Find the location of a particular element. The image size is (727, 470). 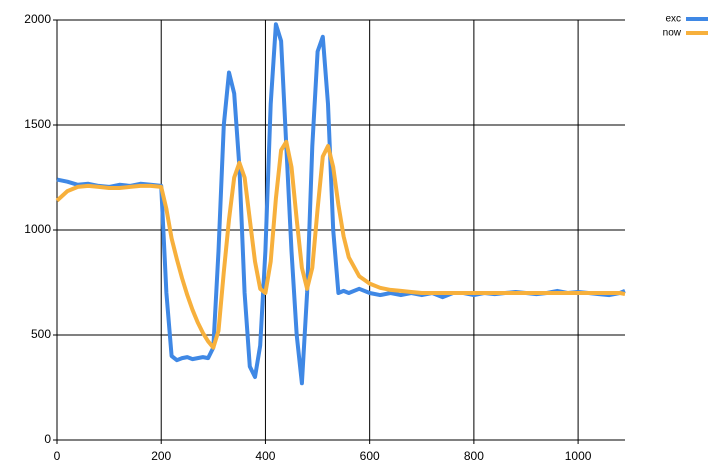

x-tick-label: 1000 is located at coordinates (578, 456).